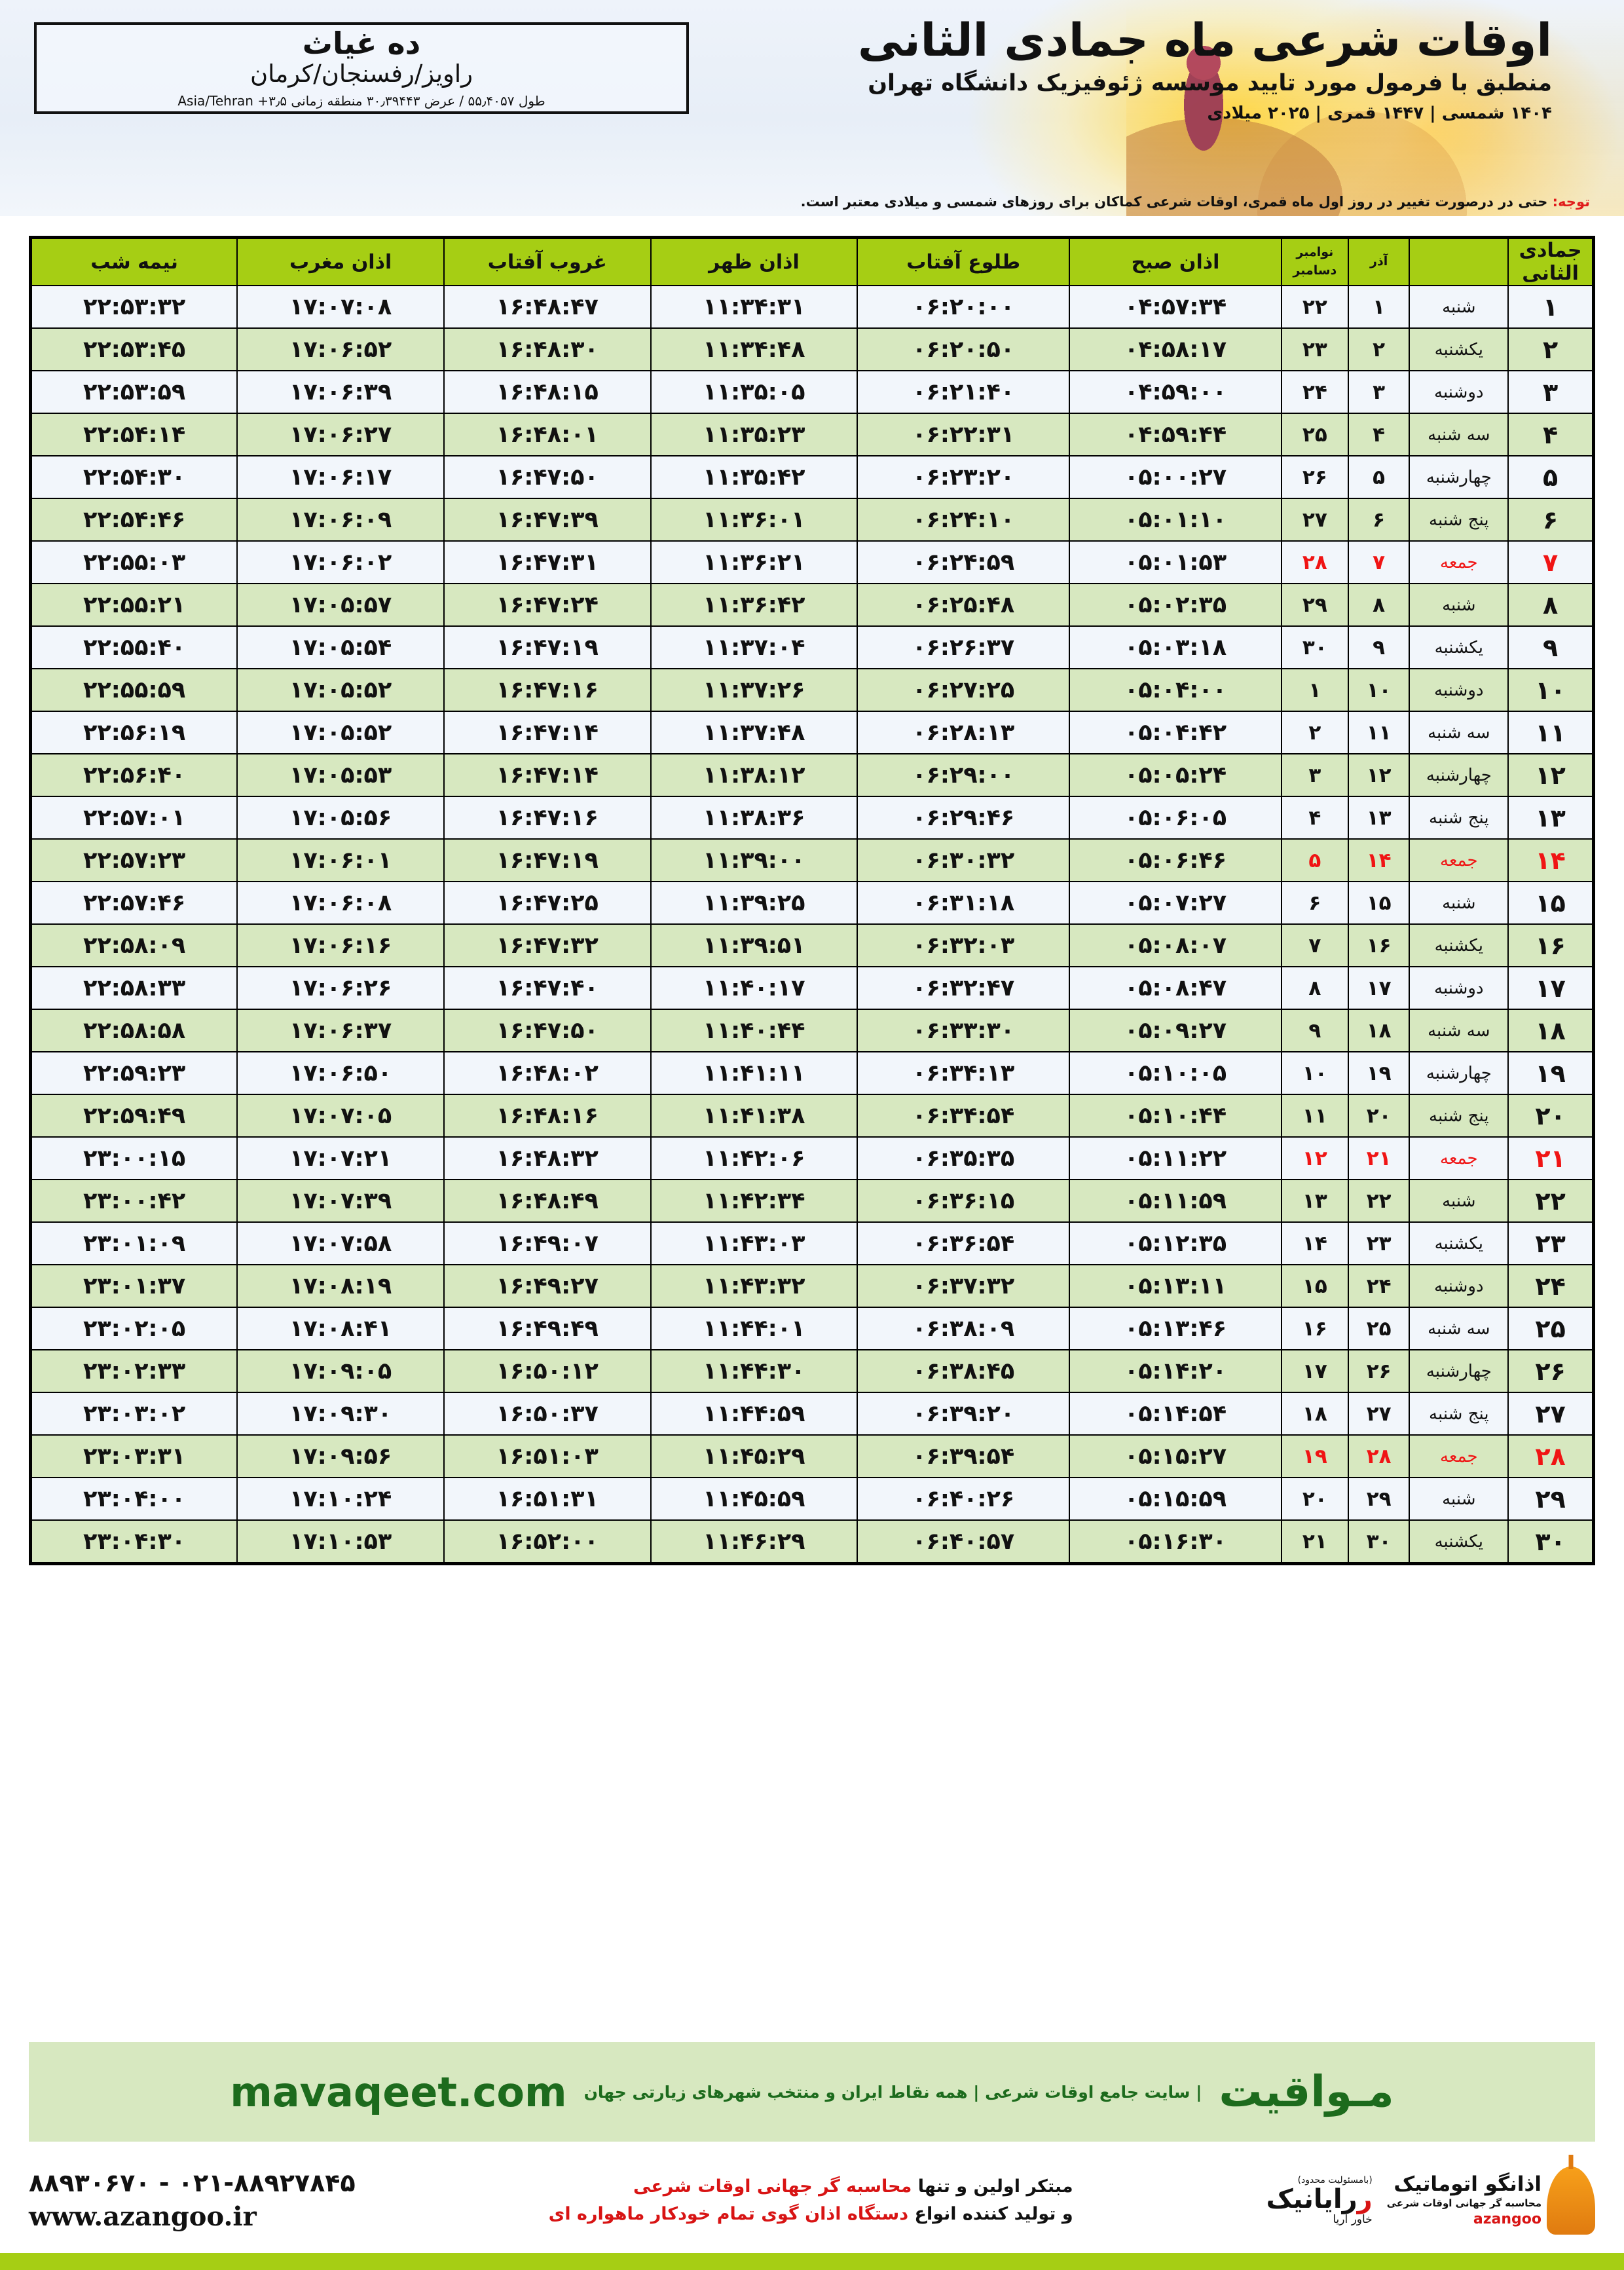 The image size is (1624, 2270). I want to click on time-fajr: ۰۵:۱۶:۳۰, so click(1175, 1542).